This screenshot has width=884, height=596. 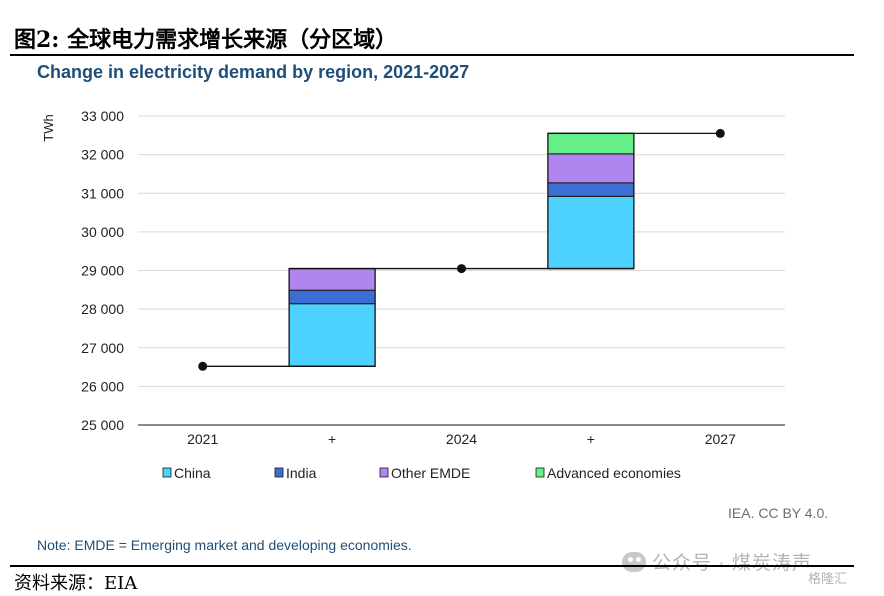 I want to click on watermark-text: 公众号 · 煤炭涛声, so click(x=732, y=563).